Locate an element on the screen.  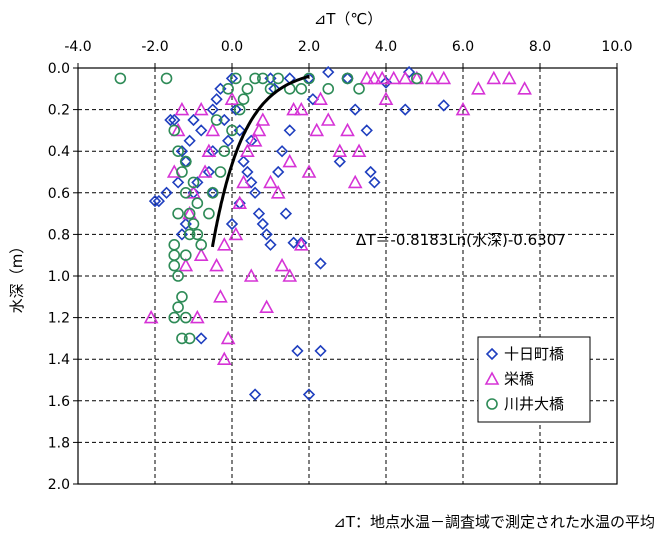
x-tick-label: 4.0 is located at coordinates (386, 47).